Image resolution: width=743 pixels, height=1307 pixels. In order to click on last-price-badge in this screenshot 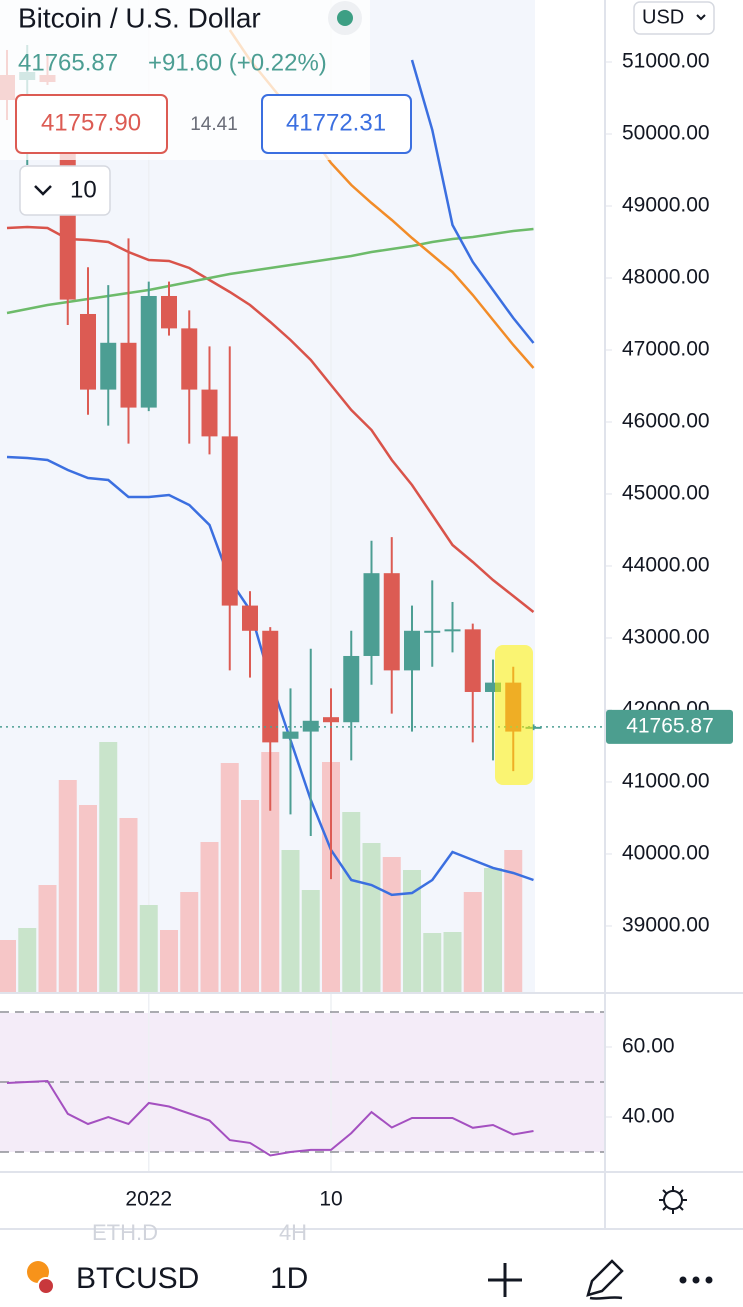, I will do `click(669, 726)`.